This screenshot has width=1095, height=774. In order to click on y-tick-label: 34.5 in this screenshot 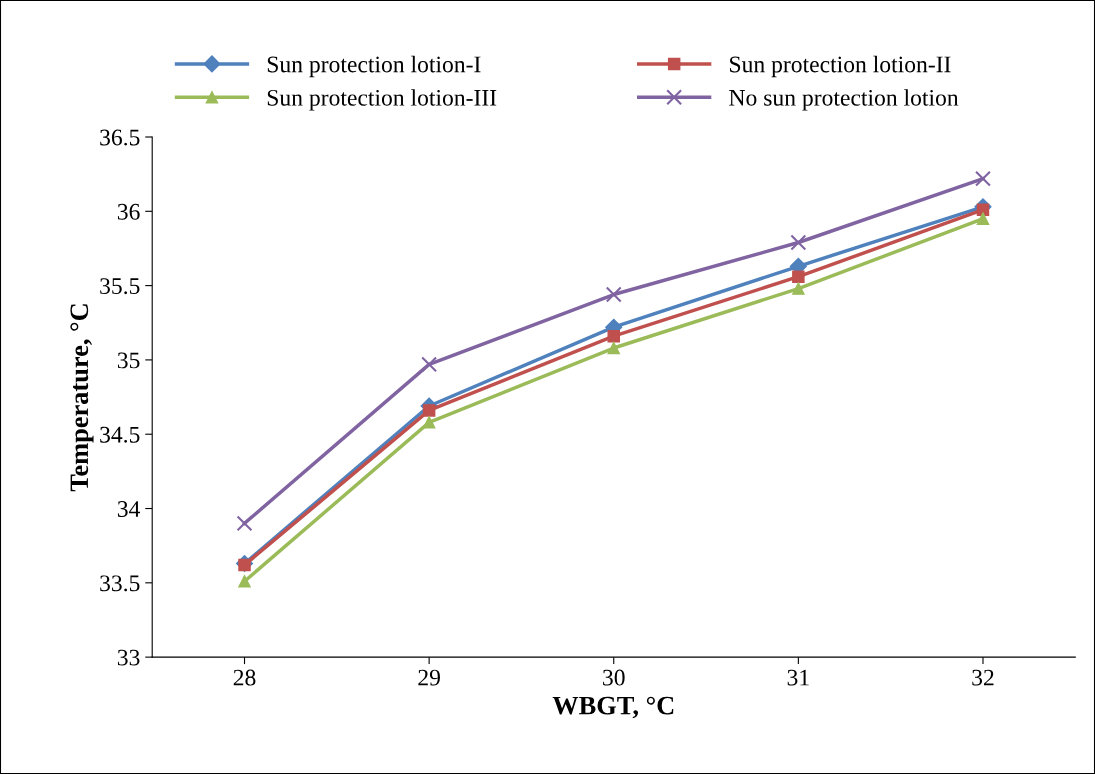, I will do `click(120, 434)`.